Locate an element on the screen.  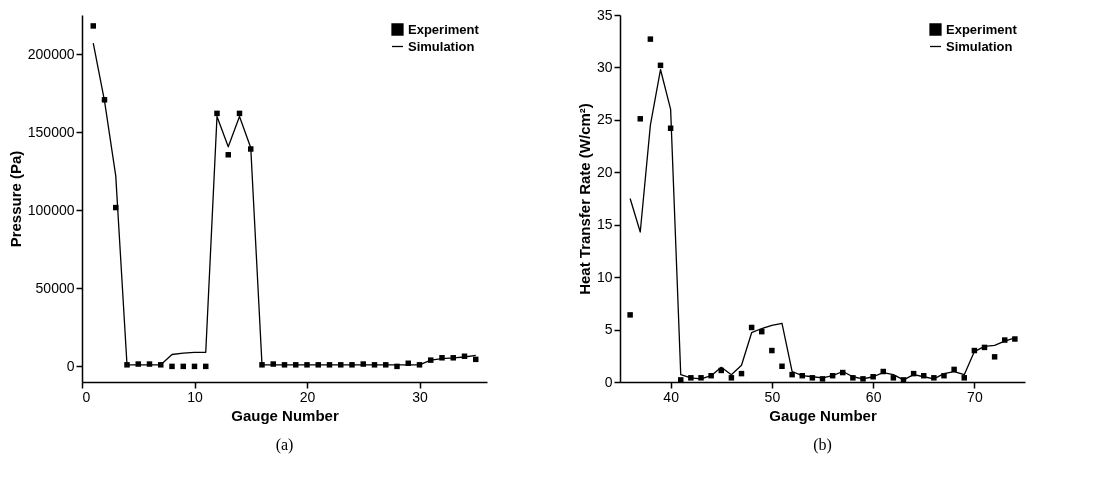
y-tick-label: 35 is located at coordinates (604, 14).